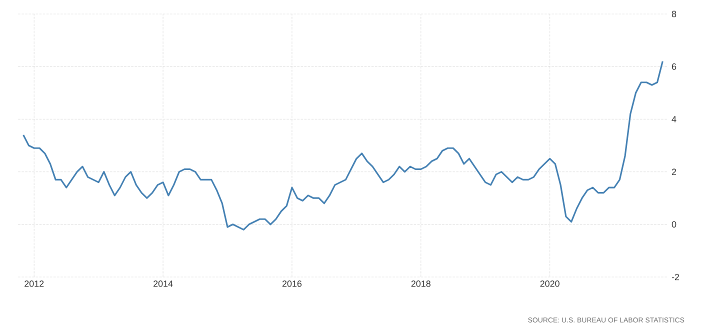  Describe the element at coordinates (420, 283) in the screenshot. I see `x-tick-label: 2018` at that location.